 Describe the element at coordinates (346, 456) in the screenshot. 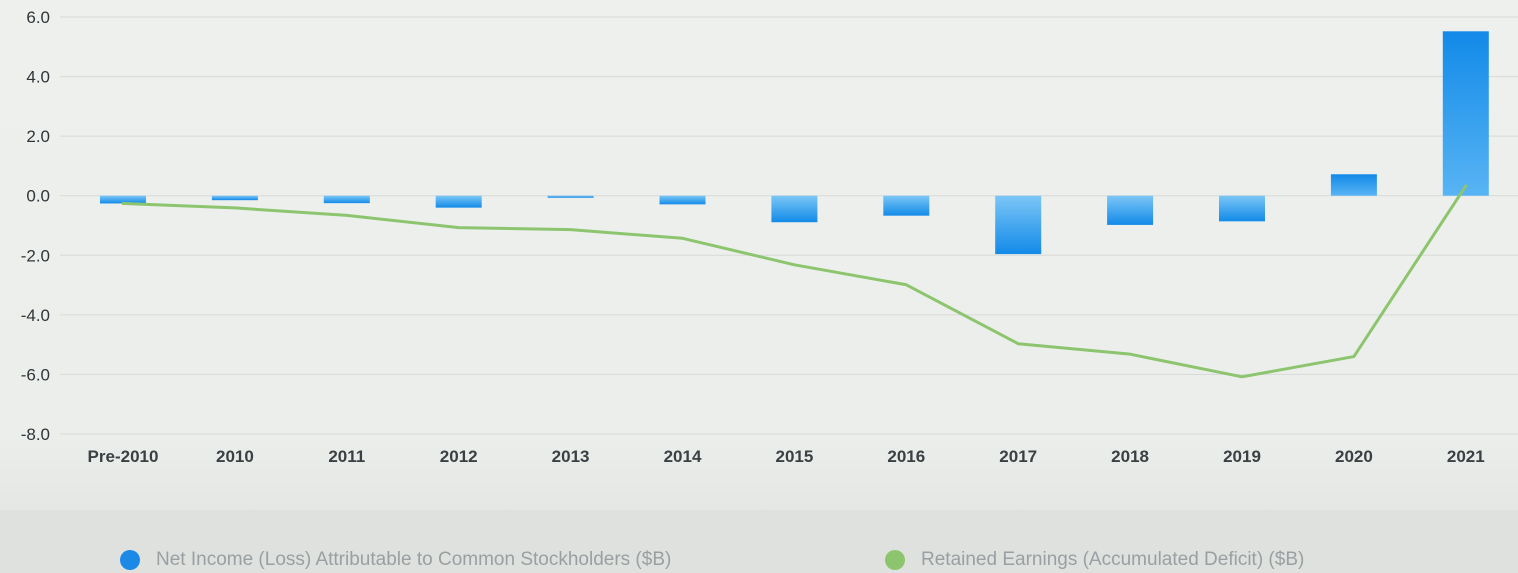

I see `x-tick-label: 2011` at that location.